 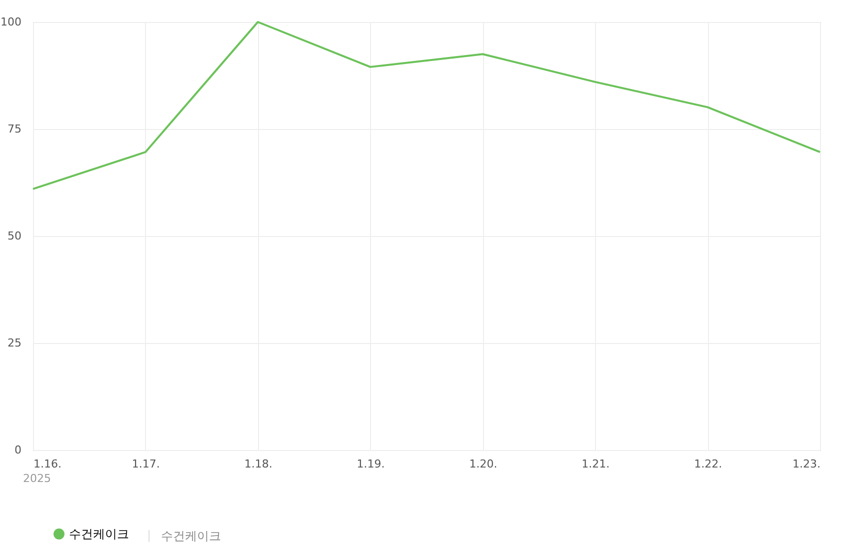 I want to click on y-tick-label: 0, so click(x=18, y=450).